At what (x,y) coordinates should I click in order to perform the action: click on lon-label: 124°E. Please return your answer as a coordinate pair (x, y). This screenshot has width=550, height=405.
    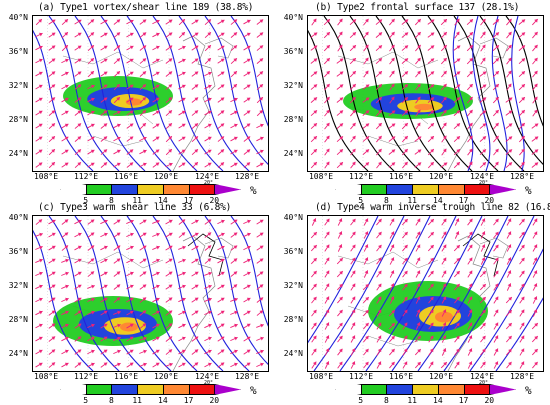
    Looking at the image, I should click on (482, 176).